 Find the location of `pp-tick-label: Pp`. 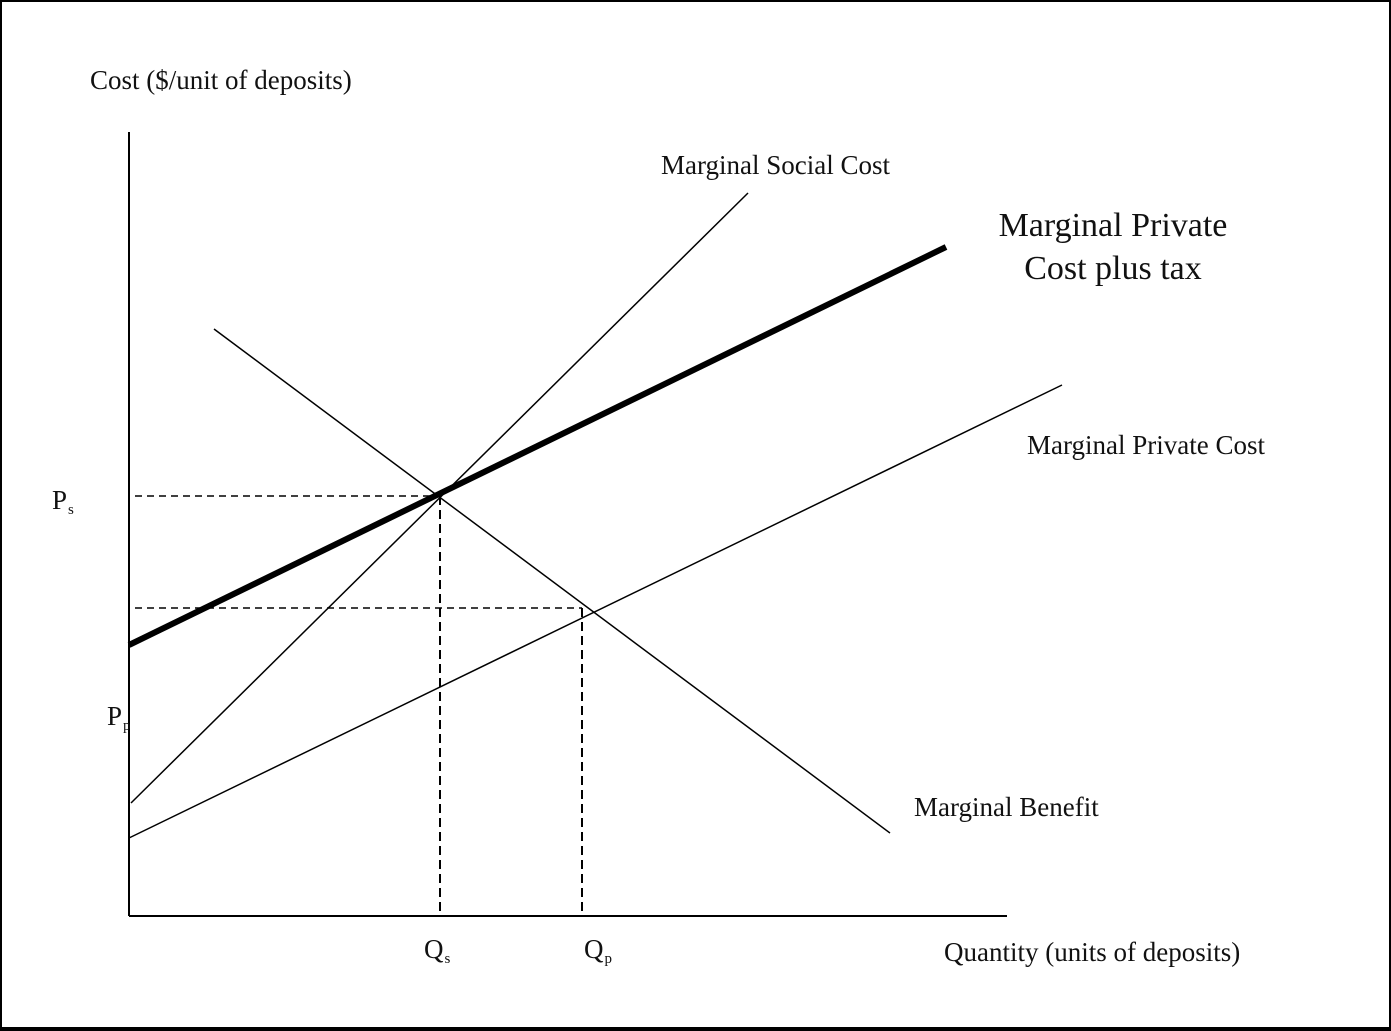

pp-tick-label: Pp is located at coordinates (119, 718).